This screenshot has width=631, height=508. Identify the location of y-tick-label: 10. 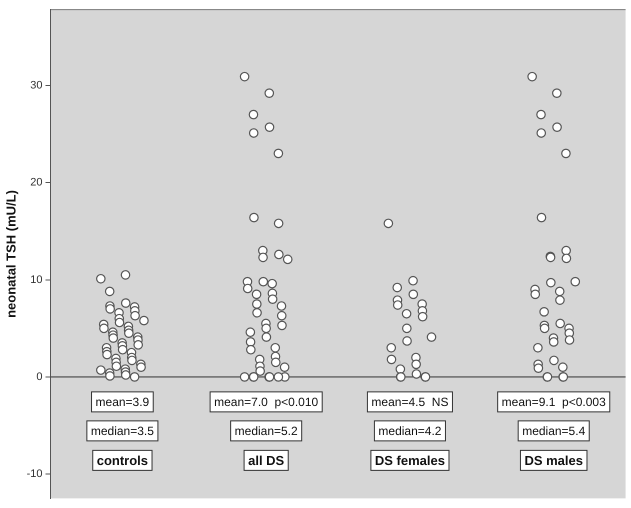
(36, 280).